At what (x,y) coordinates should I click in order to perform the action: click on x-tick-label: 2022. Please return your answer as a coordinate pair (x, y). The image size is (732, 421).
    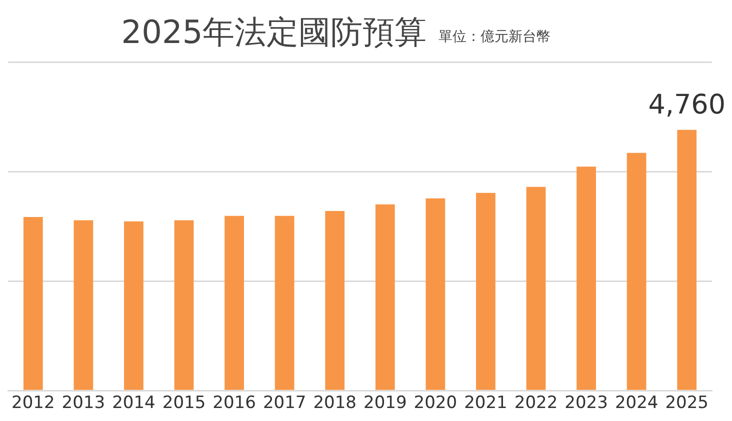
    Looking at the image, I should click on (536, 403).